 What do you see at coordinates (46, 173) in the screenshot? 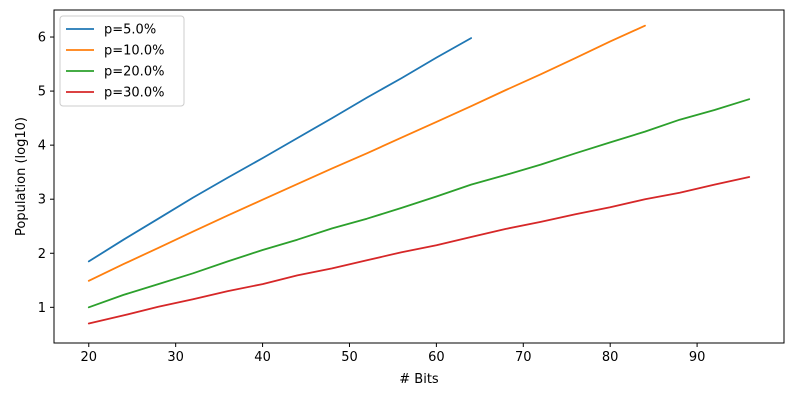
I see `y-axis: 1 2 3 4 5 6` at bounding box center [46, 173].